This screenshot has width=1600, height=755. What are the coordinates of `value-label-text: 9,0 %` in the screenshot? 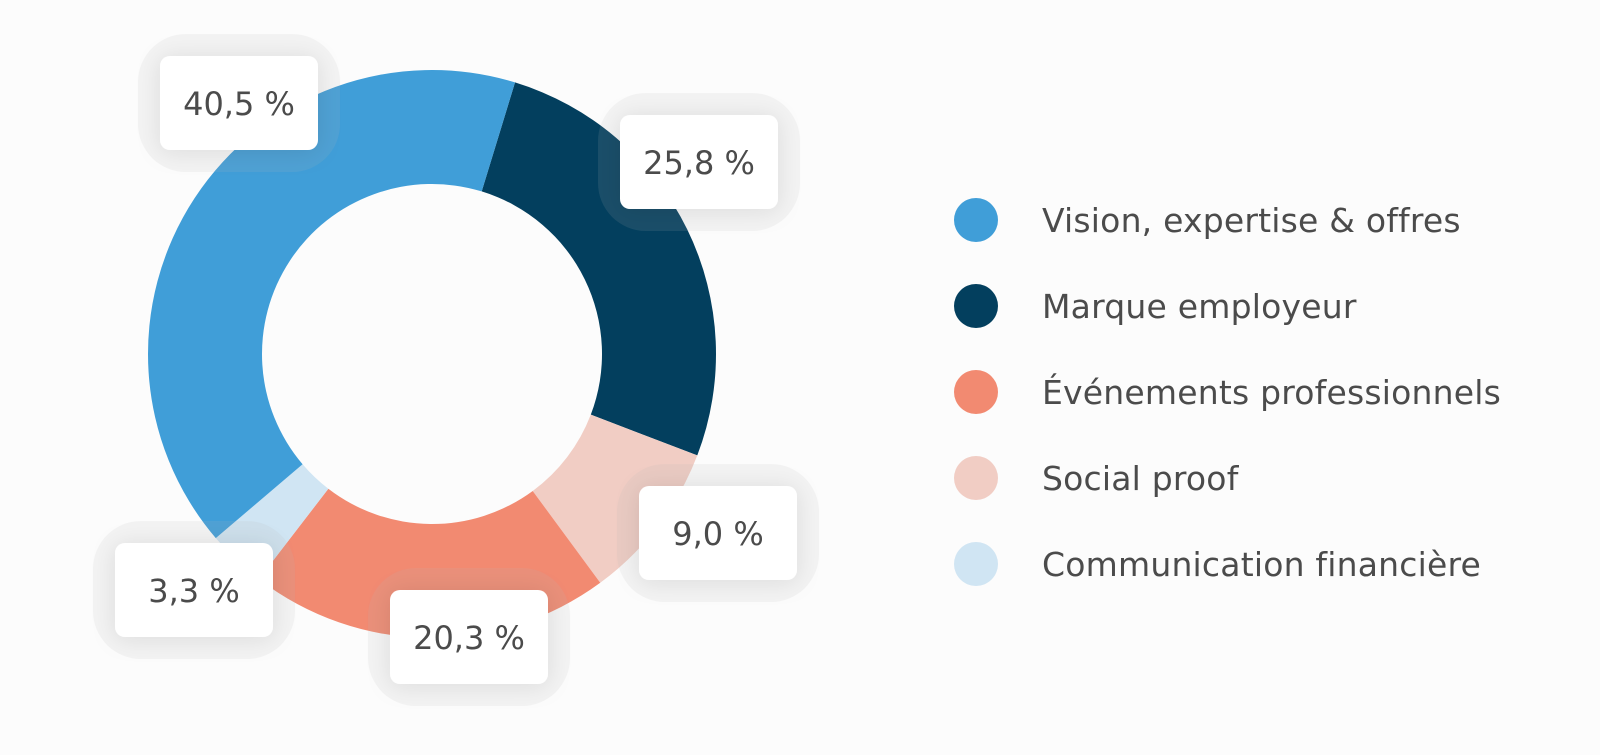 It's located at (717, 534).